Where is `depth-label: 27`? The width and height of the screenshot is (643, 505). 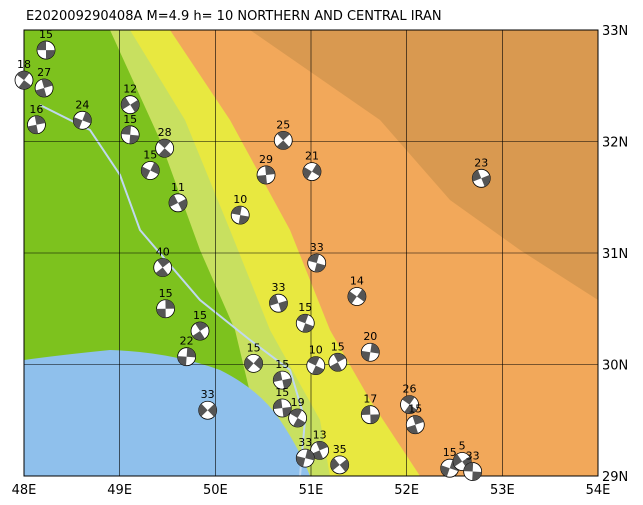 depth-label: 27 is located at coordinates (44, 72).